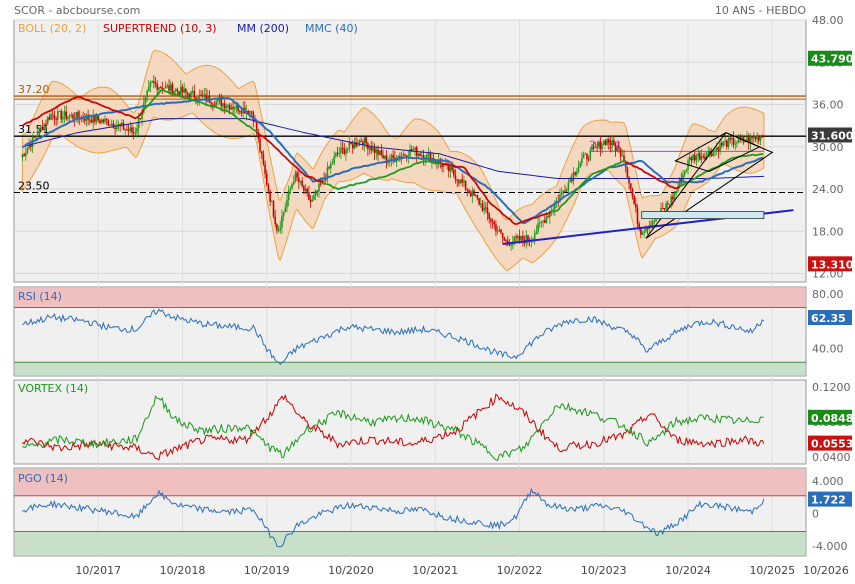  Describe the element at coordinates (828, 147) in the screenshot. I see `price-tick: 30.00` at that location.